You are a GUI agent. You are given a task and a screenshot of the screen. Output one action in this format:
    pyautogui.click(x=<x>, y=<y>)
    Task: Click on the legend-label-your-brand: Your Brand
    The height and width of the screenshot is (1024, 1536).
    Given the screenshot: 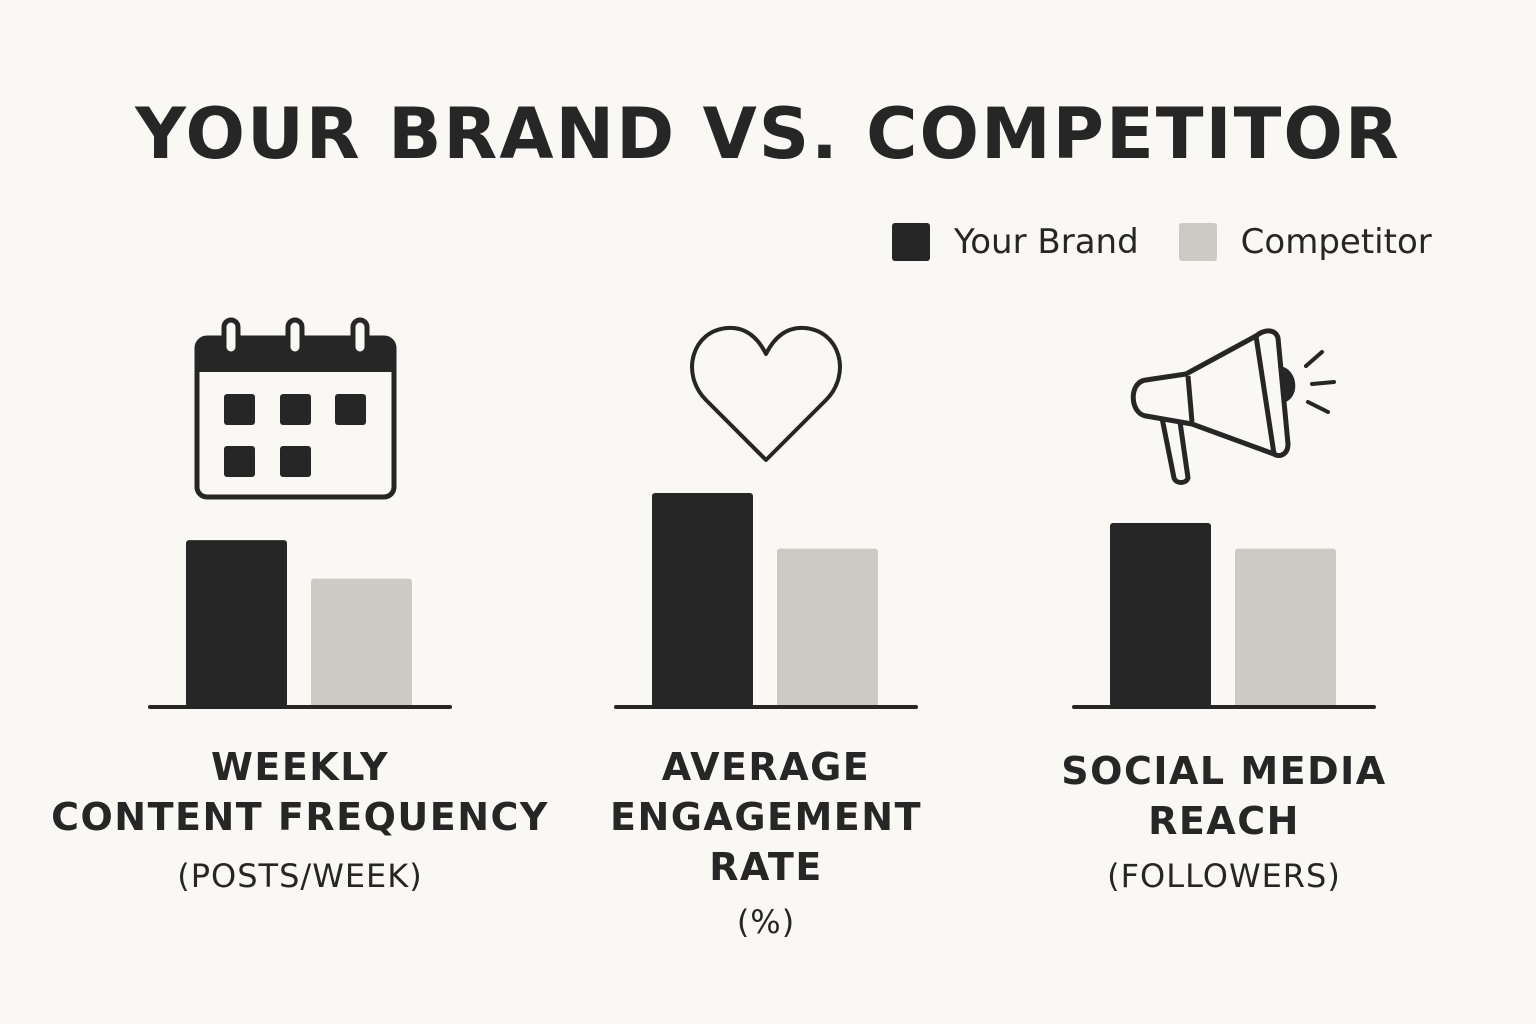 What is the action you would take?
    pyautogui.click(x=1046, y=242)
    